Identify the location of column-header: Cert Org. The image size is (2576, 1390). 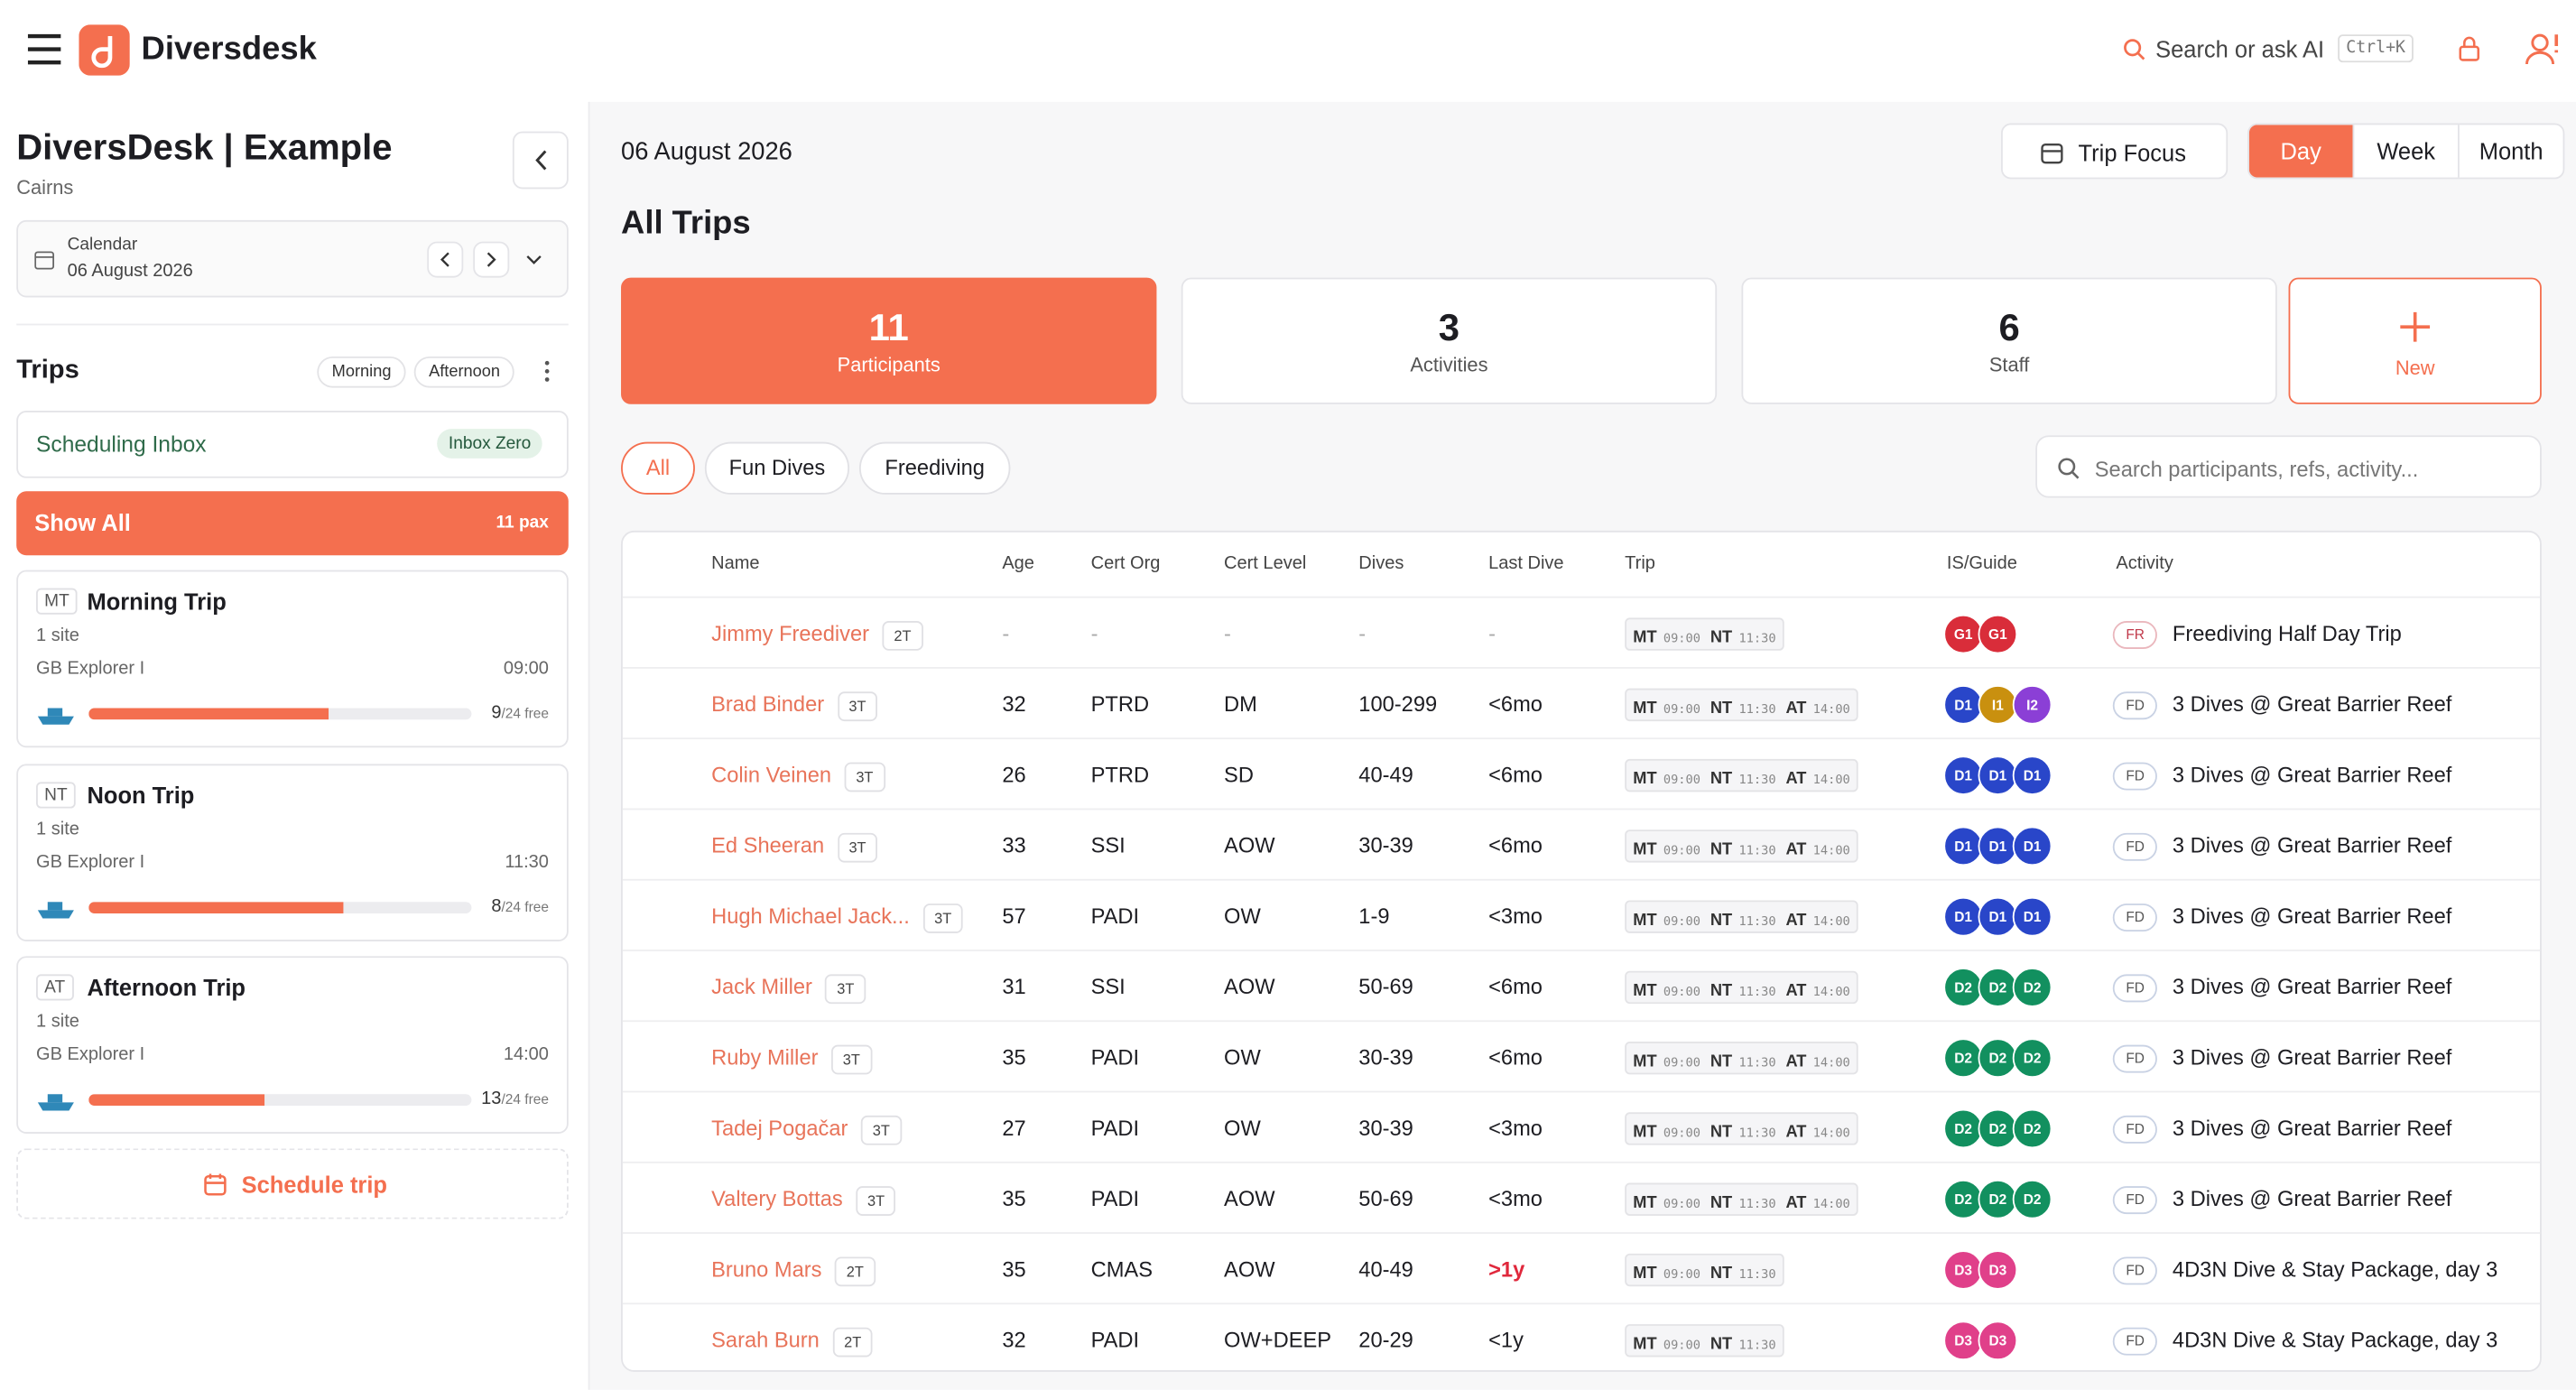
(1125, 563).